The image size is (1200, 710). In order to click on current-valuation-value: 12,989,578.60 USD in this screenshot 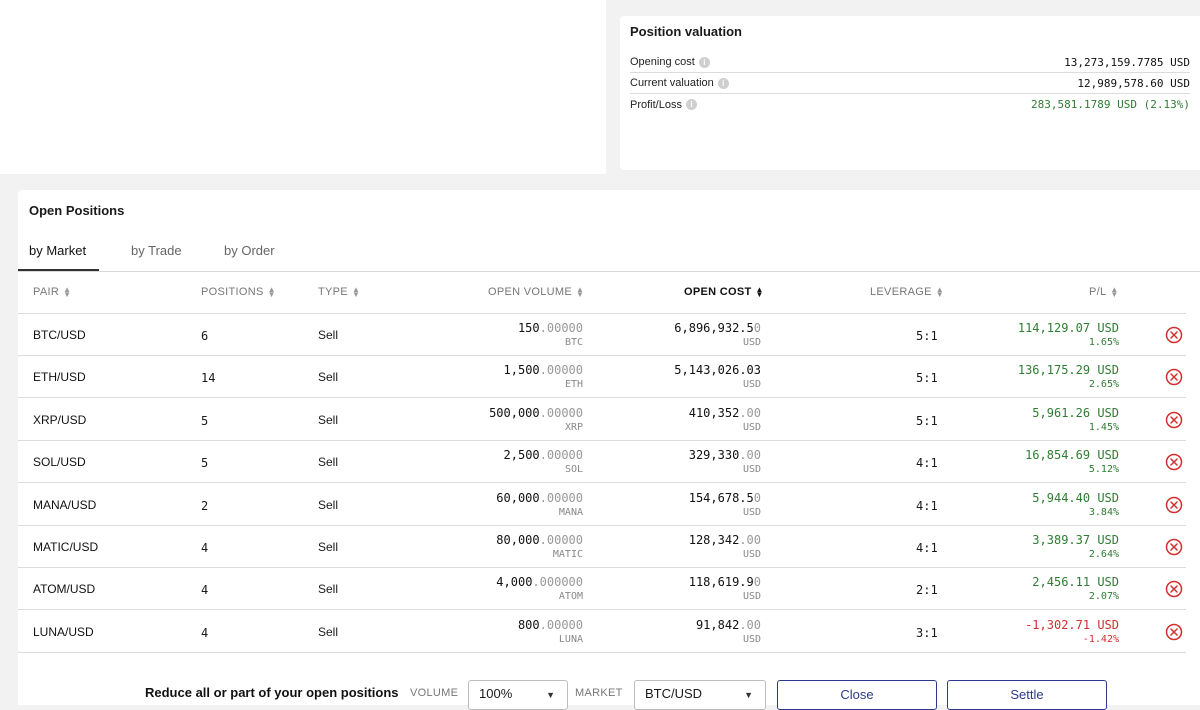, I will do `click(1133, 83)`.